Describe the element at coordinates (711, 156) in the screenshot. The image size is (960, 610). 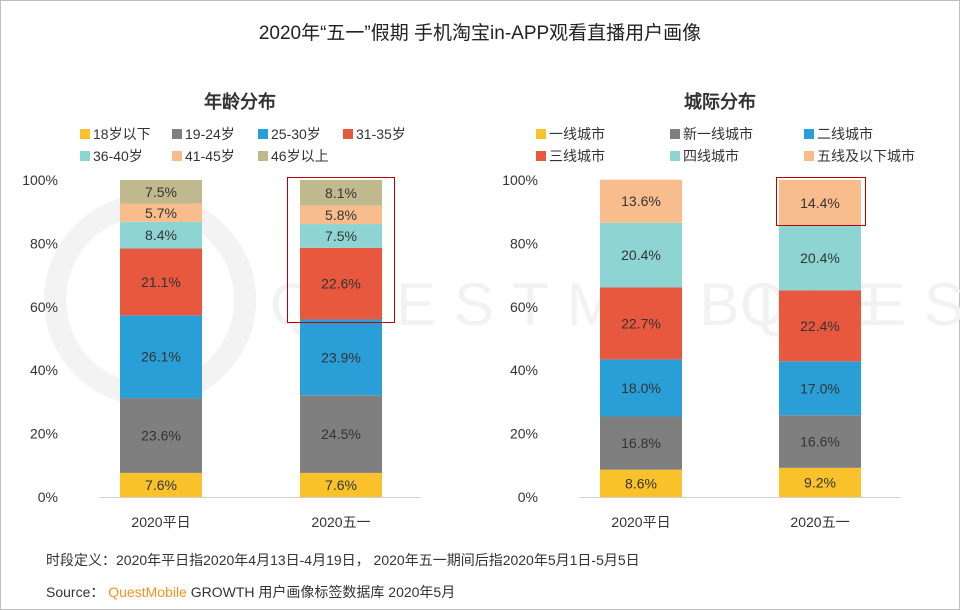
I see `legend-label: 四线城市` at that location.